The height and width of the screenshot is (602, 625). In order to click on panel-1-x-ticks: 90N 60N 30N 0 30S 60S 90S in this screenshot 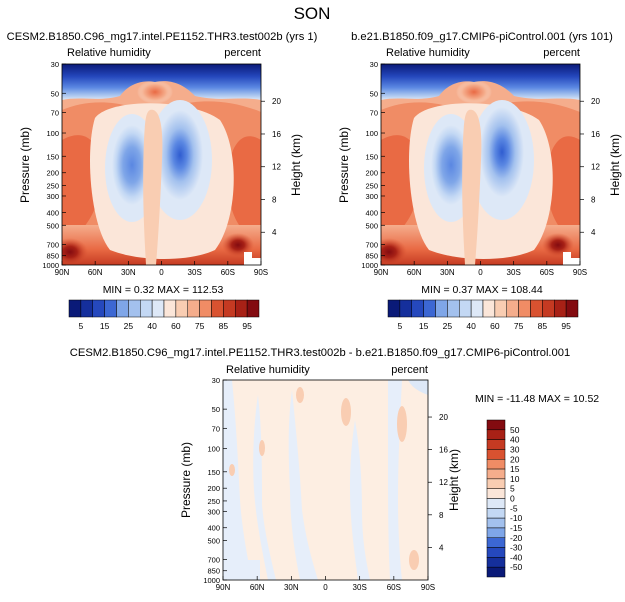, I will do `click(161, 269)`.